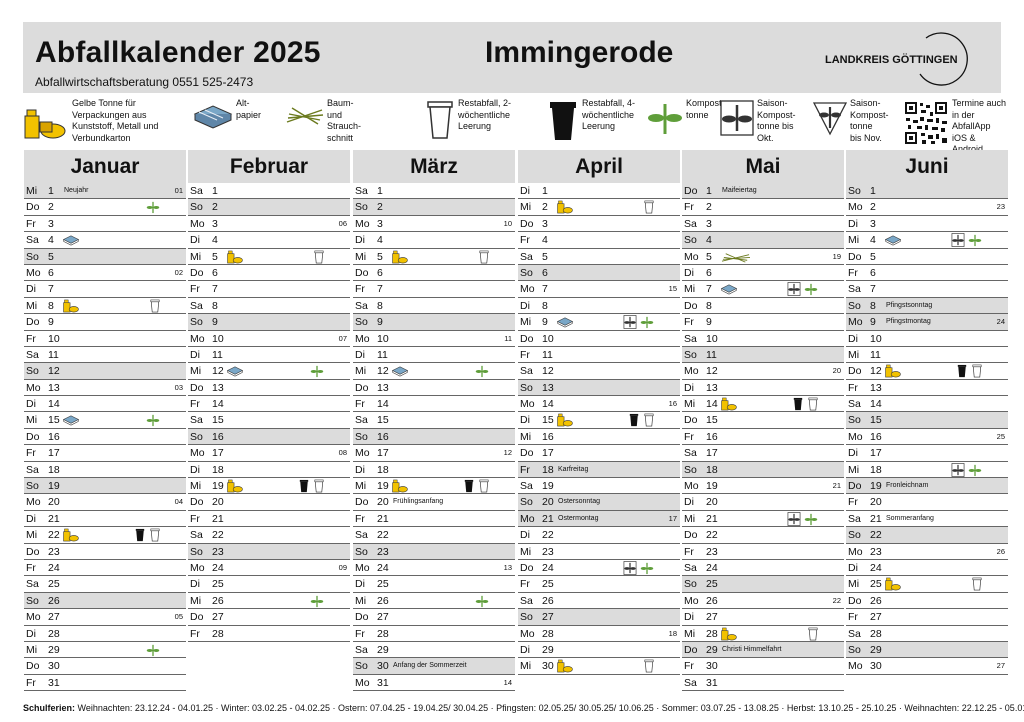  Describe the element at coordinates (599, 601) in the screenshot. I see `day-row: Sa 26` at that location.